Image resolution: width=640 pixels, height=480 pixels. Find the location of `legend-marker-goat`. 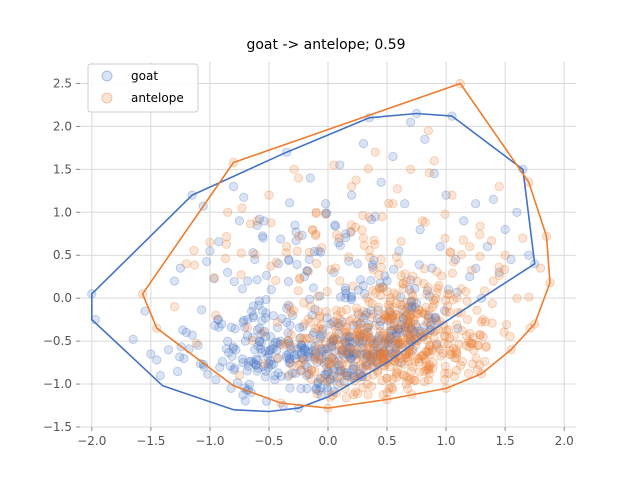

legend-marker-goat is located at coordinates (107, 76).